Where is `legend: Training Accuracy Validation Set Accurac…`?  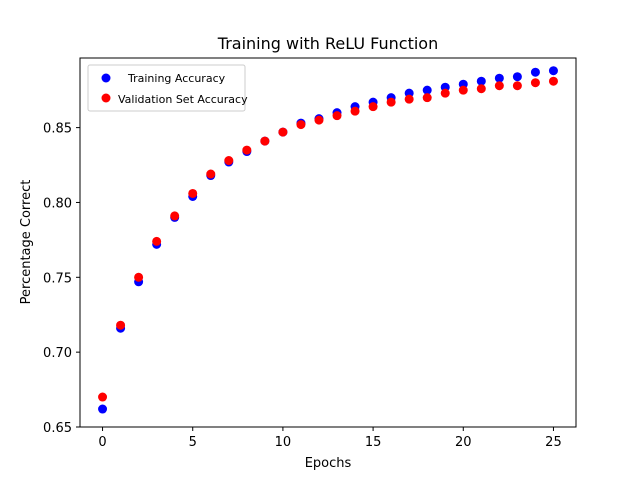 legend: Training Accuracy Validation Set Accurac… is located at coordinates (167, 88).